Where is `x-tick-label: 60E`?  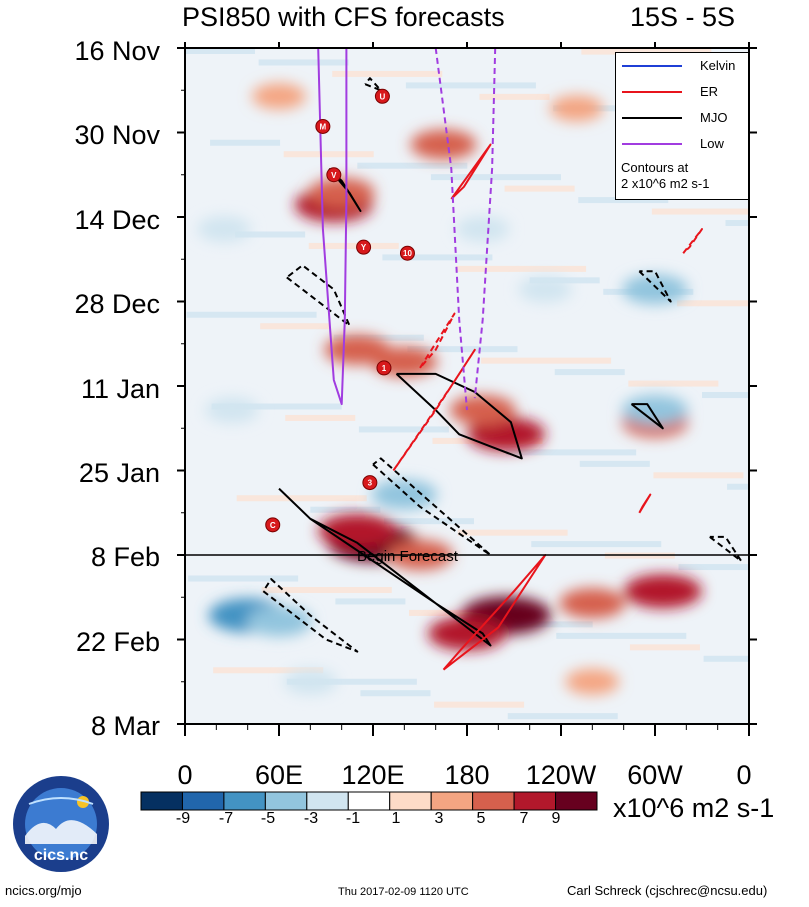 x-tick-label: 60E is located at coordinates (279, 775).